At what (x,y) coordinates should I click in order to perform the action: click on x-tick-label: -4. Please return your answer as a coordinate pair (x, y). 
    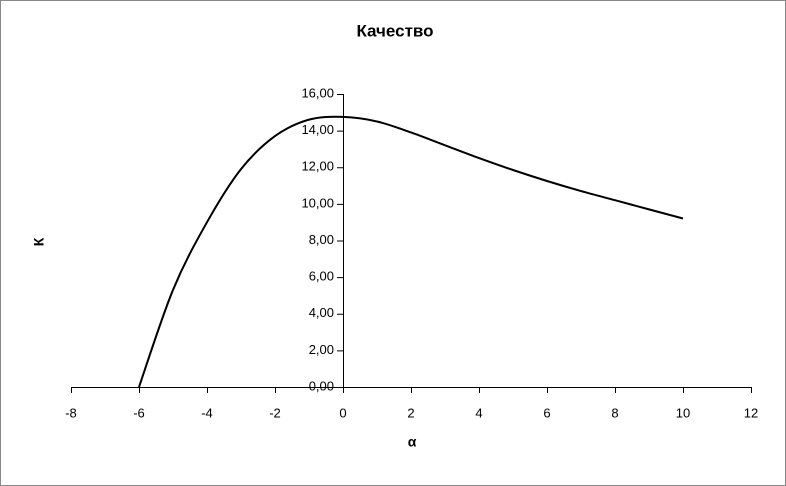
    Looking at the image, I should click on (207, 412).